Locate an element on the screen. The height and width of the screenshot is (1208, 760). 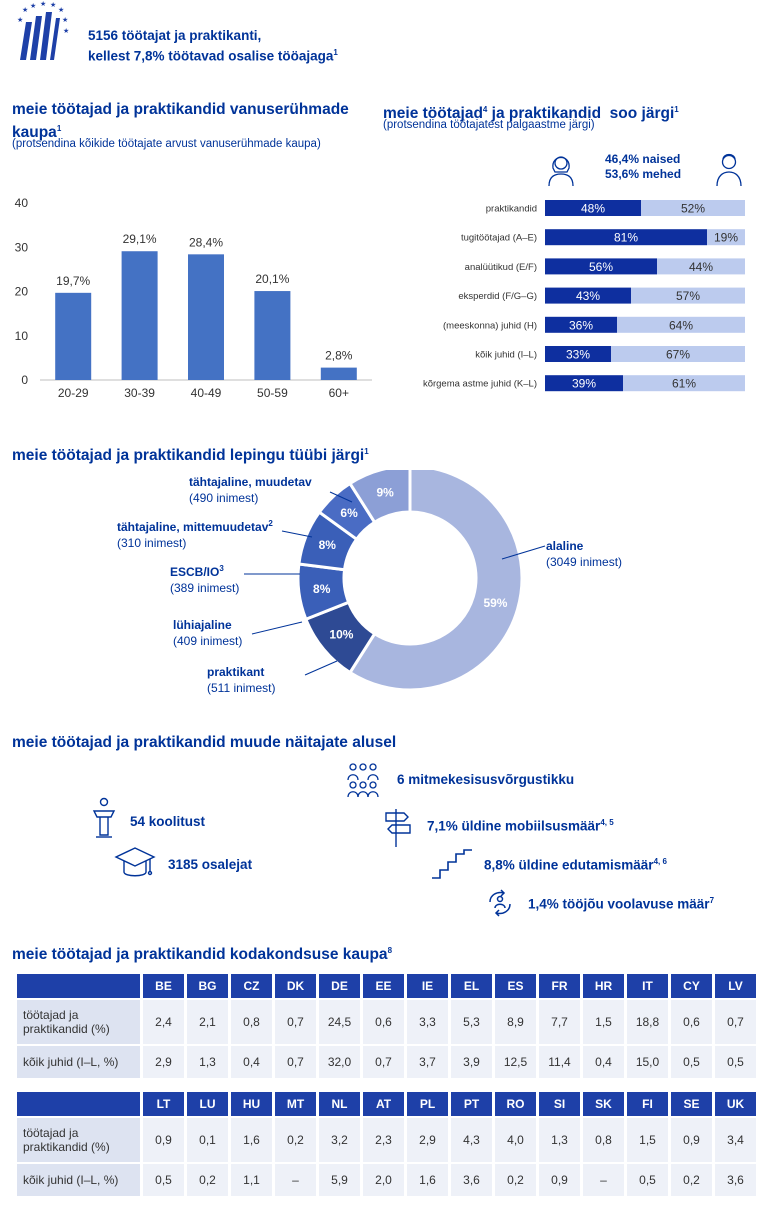
x-tick-label: 40-49 is located at coordinates (206, 393).